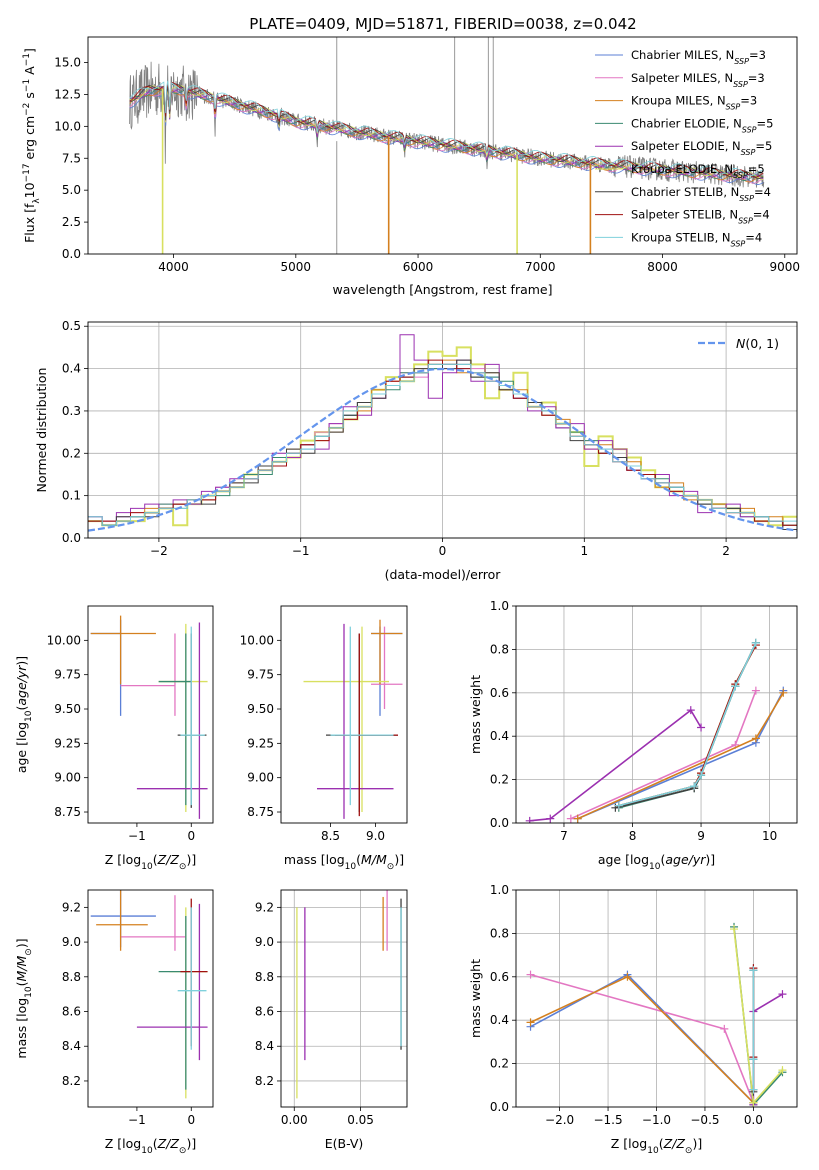 The height and width of the screenshot is (1170, 819). Describe the element at coordinates (27, 109) in the screenshot. I see `label-part: −2` at that location.